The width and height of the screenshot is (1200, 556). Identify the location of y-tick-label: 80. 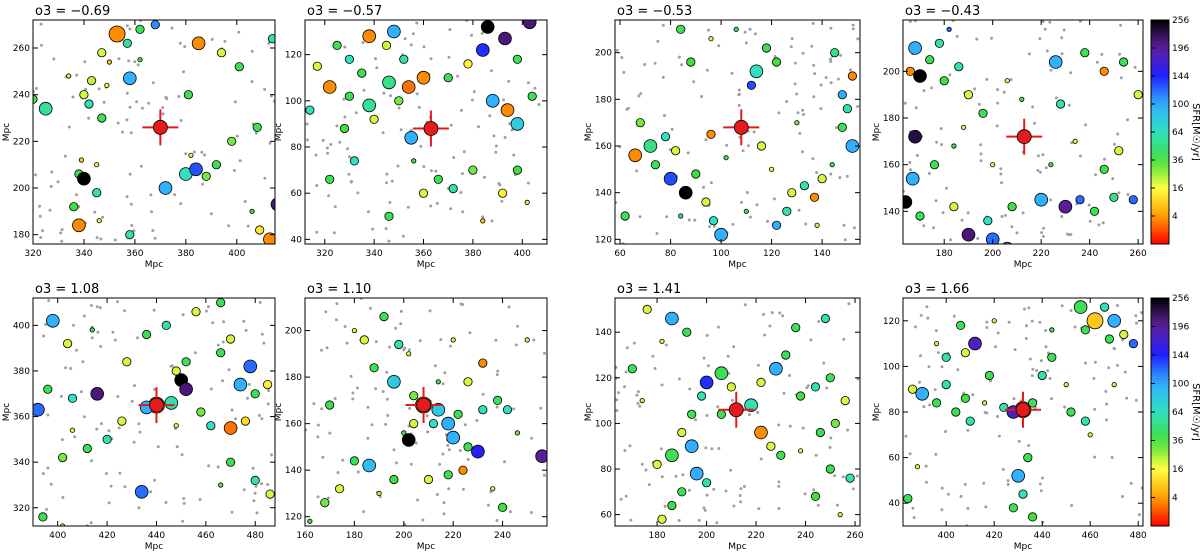
(895, 413).